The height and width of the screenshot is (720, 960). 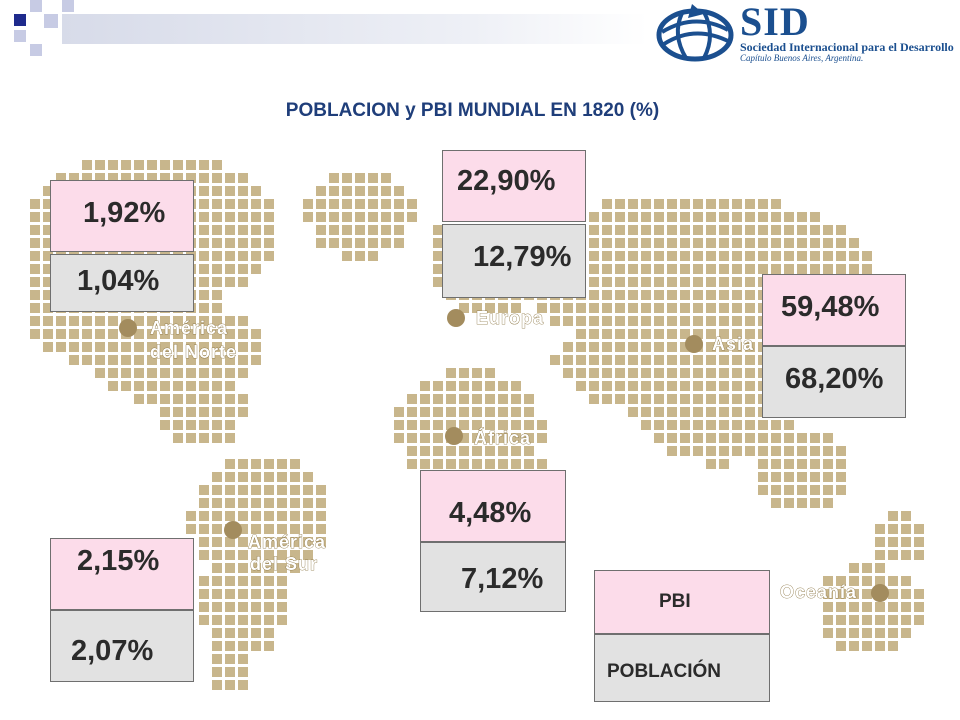 What do you see at coordinates (830, 307) in the screenshot?
I see `asia-pbi-value: 59,48%` at bounding box center [830, 307].